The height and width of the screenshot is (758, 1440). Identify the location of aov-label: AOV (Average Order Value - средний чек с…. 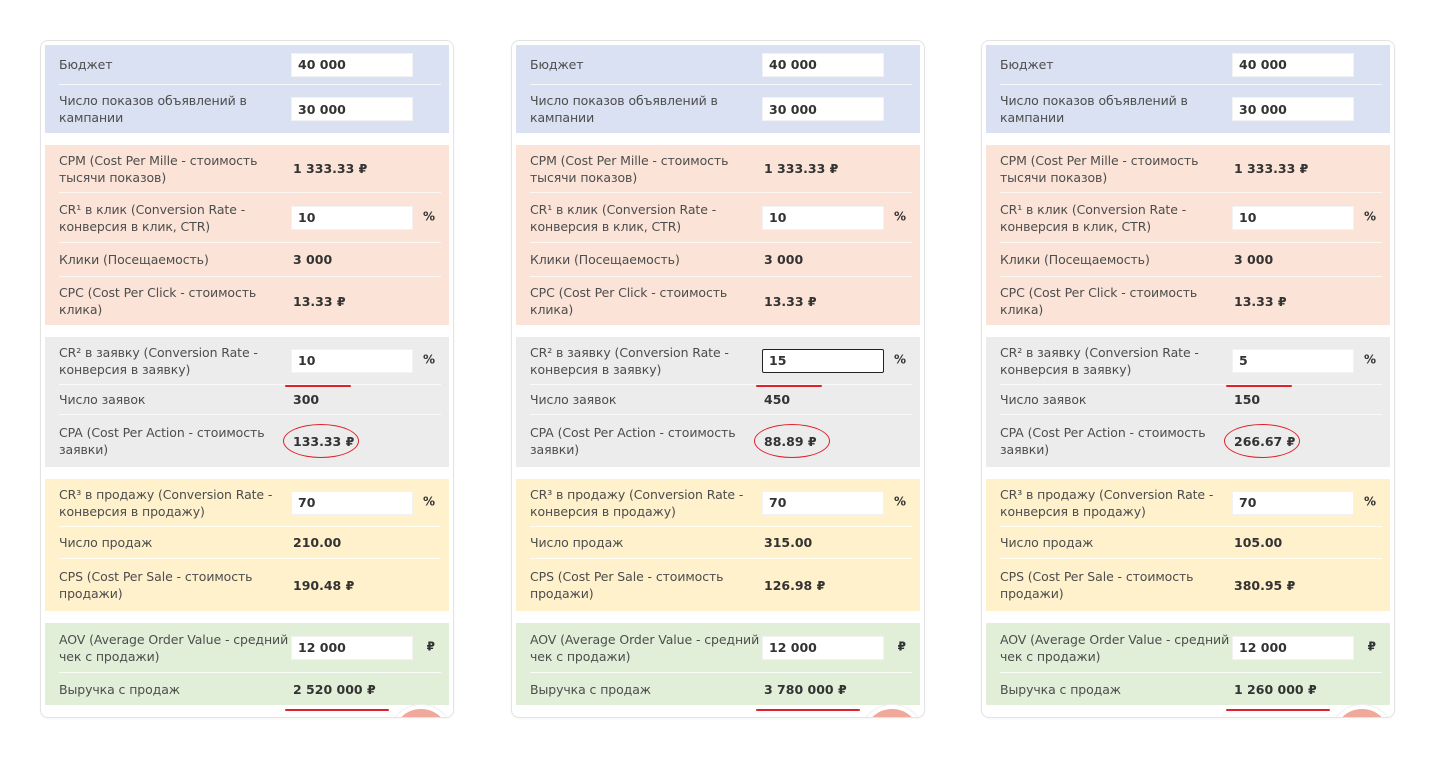
(1115, 647).